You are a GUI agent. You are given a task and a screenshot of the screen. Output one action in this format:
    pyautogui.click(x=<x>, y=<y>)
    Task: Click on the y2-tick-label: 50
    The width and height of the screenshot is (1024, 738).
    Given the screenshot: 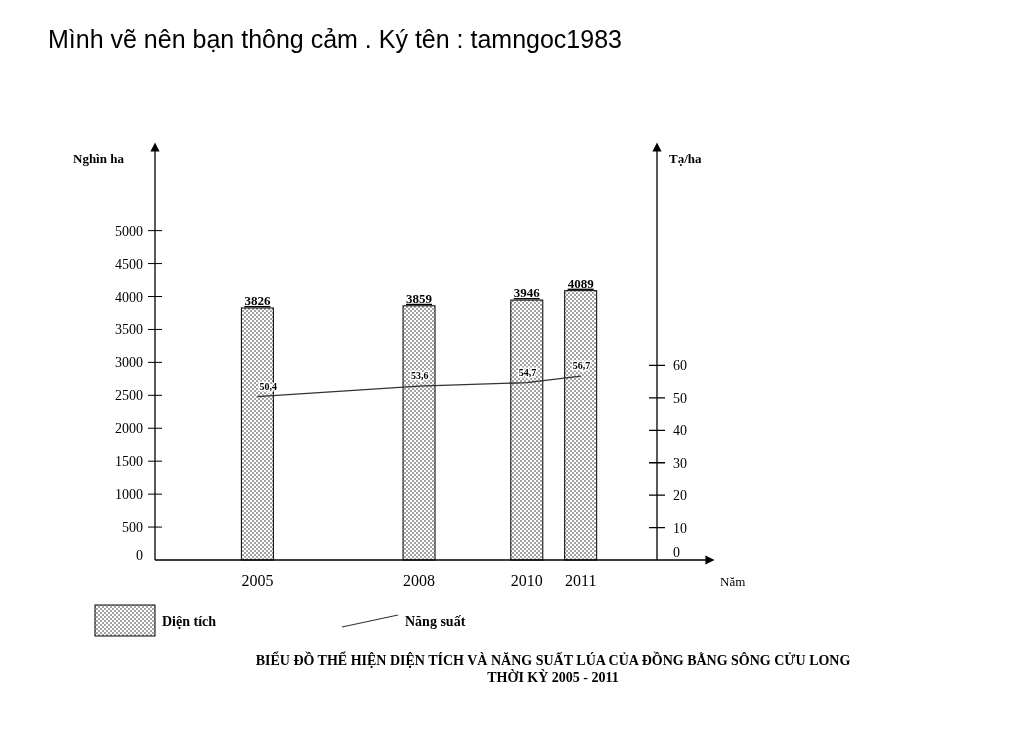 What is the action you would take?
    pyautogui.click(x=680, y=398)
    